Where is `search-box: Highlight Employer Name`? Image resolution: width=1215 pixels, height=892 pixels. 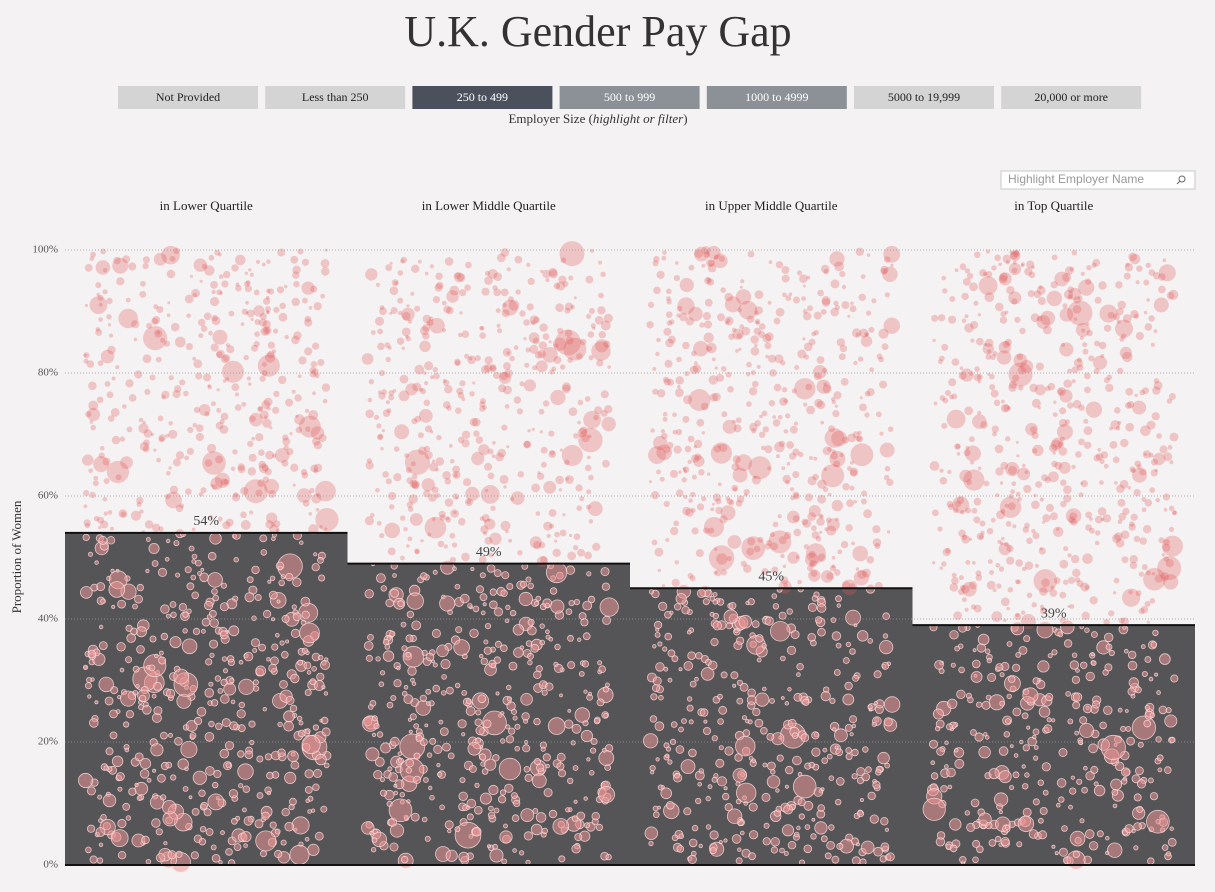
search-box: Highlight Employer Name is located at coordinates (1098, 180).